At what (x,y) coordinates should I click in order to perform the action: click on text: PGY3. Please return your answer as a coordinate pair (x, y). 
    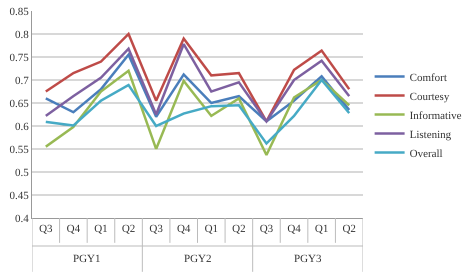
    Looking at the image, I should click on (308, 259).